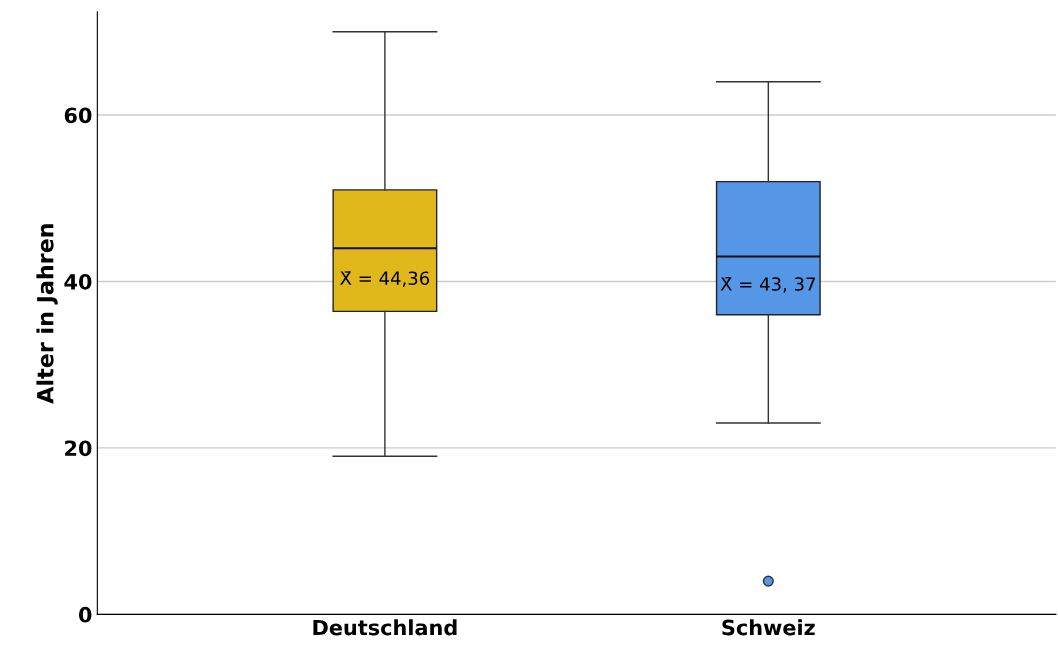  I want to click on x-tick-label: Schweiz, so click(768, 627).